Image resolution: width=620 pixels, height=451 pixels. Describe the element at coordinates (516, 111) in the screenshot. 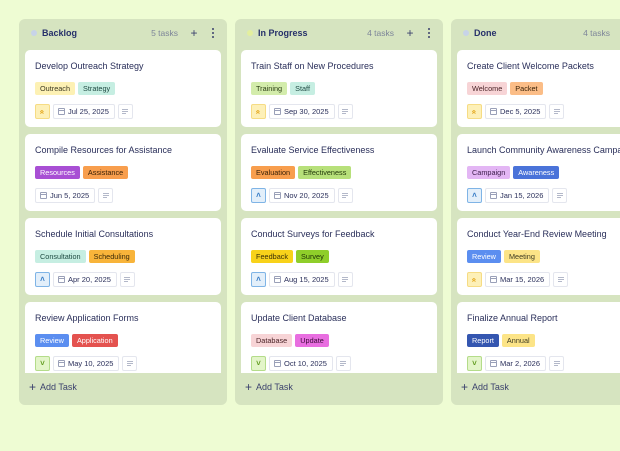

I see `due-date-button: Dec 5, 2025` at that location.